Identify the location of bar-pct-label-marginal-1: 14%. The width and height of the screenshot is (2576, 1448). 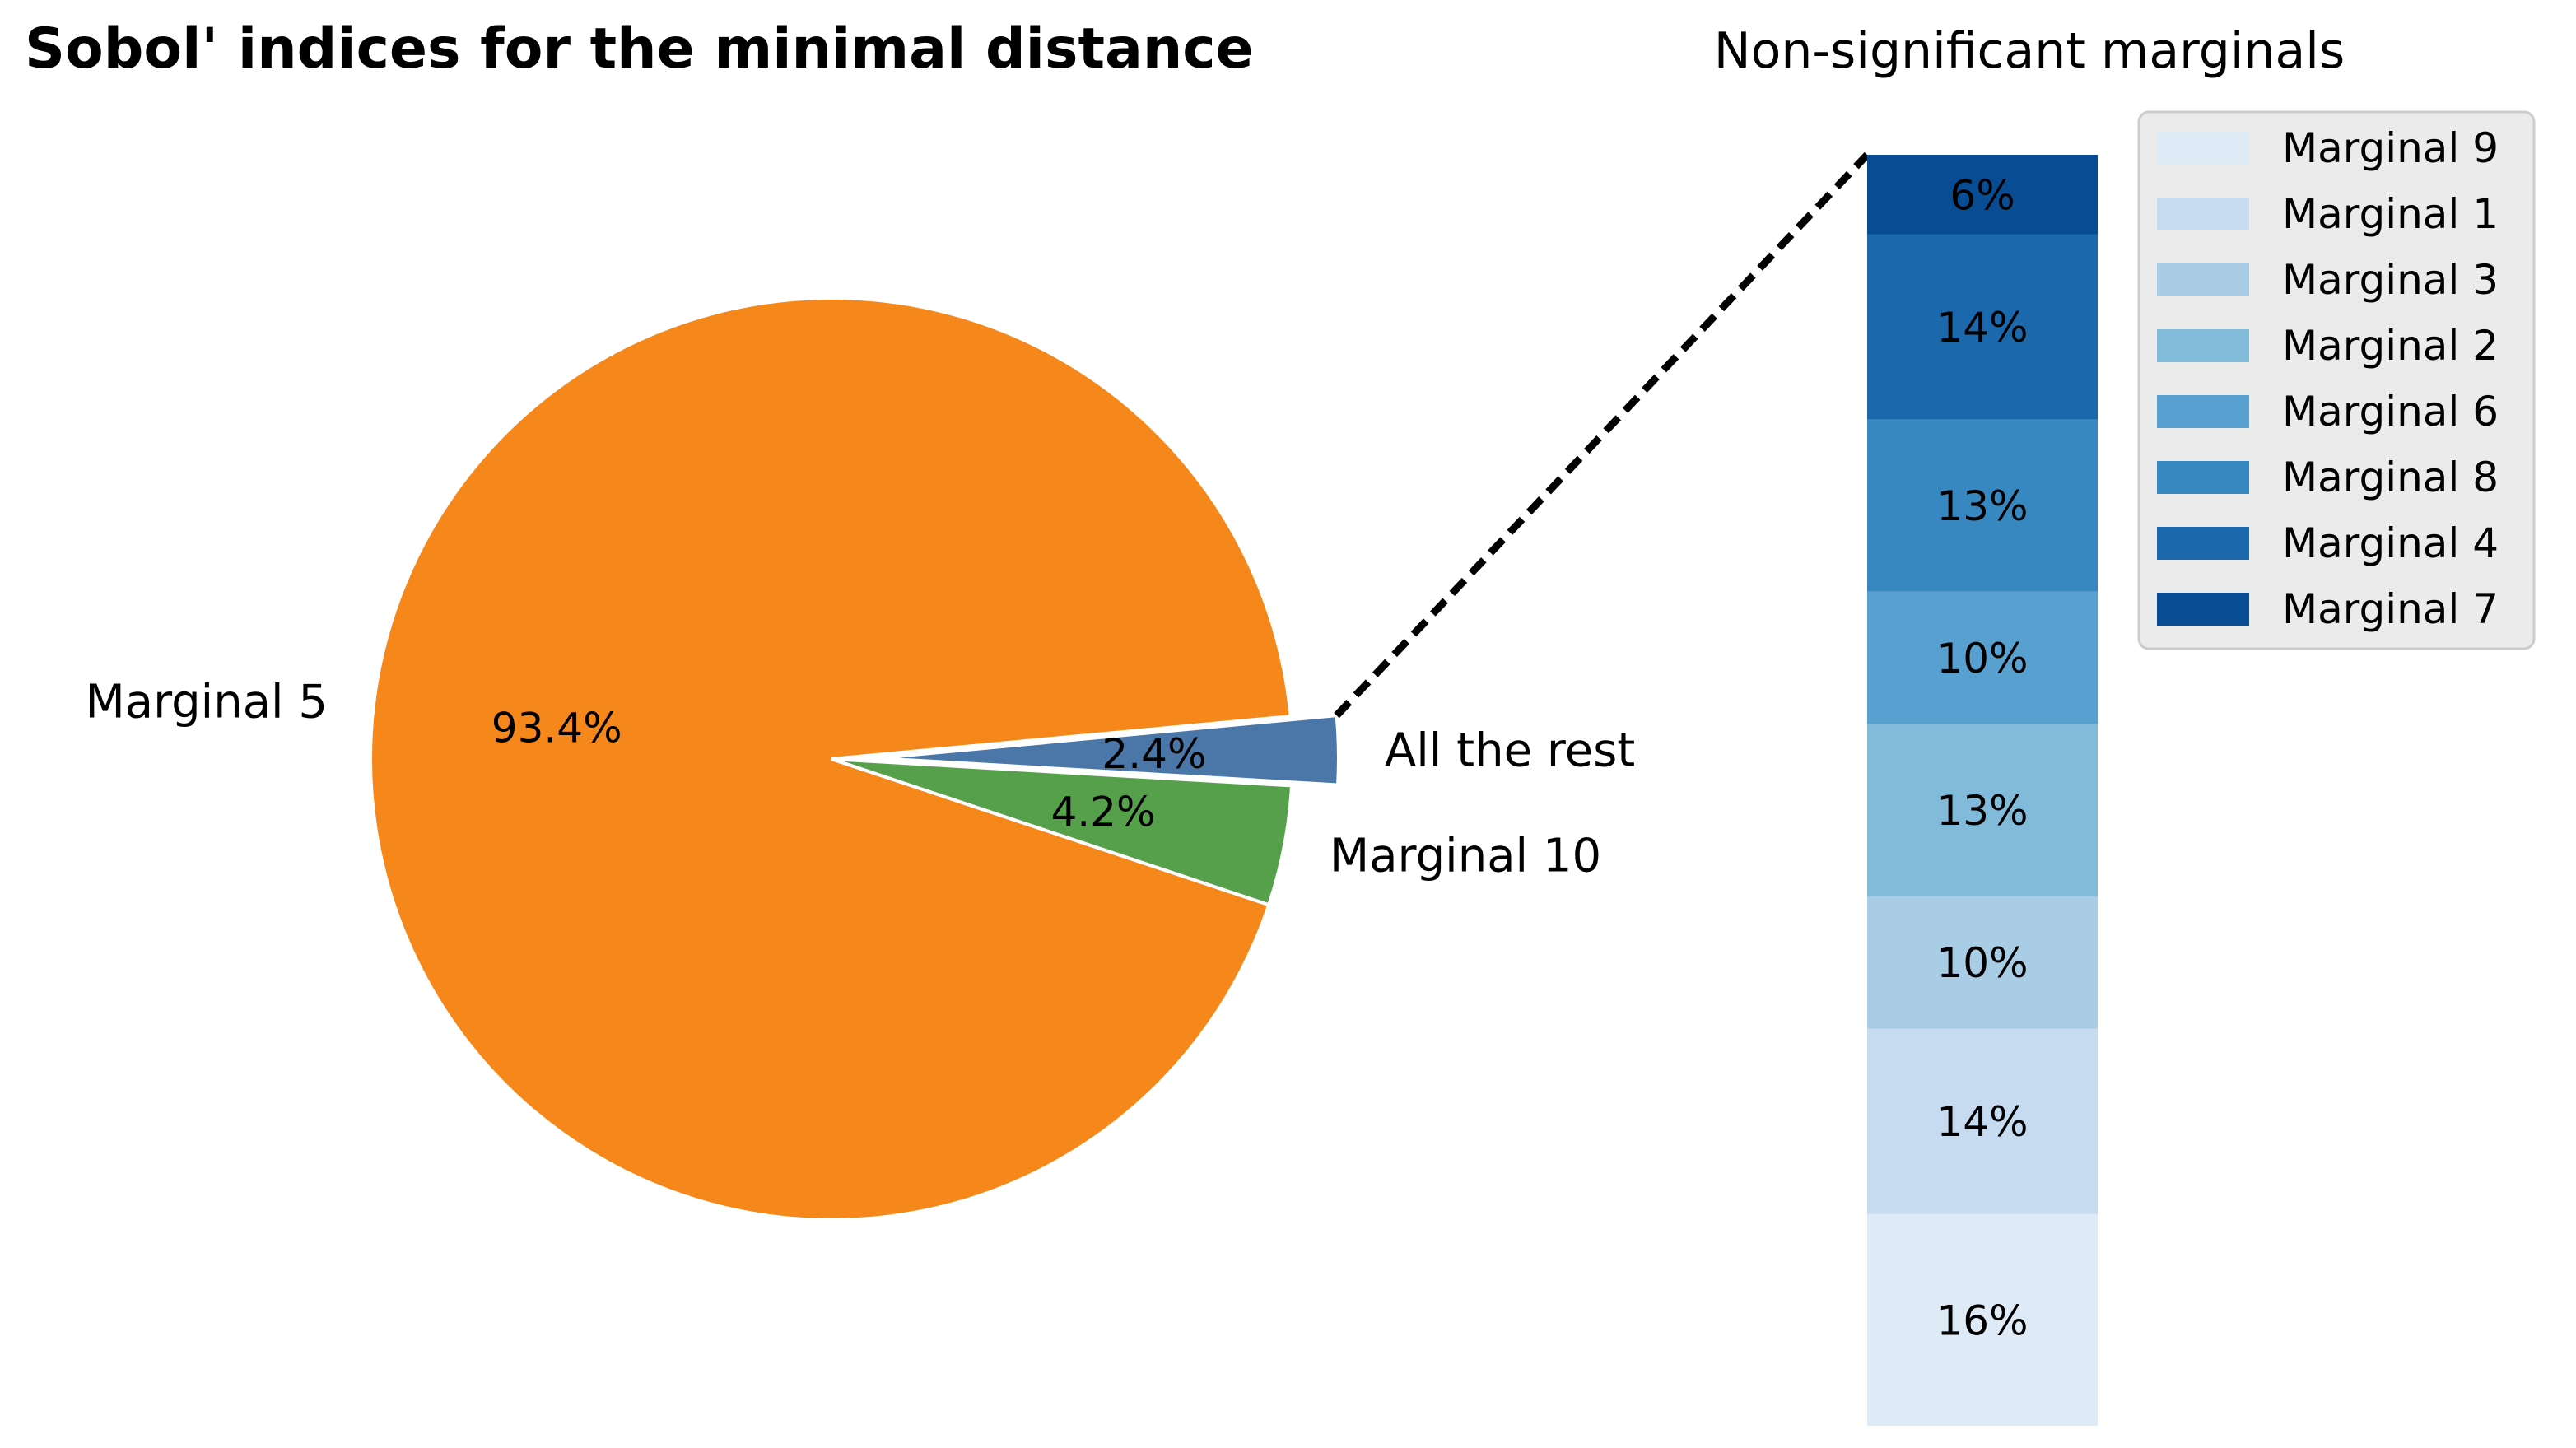
(1982, 1122).